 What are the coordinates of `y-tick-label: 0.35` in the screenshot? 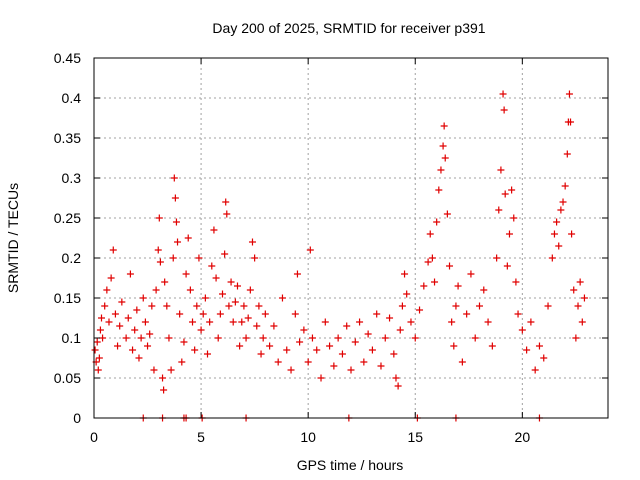 It's located at (67, 138).